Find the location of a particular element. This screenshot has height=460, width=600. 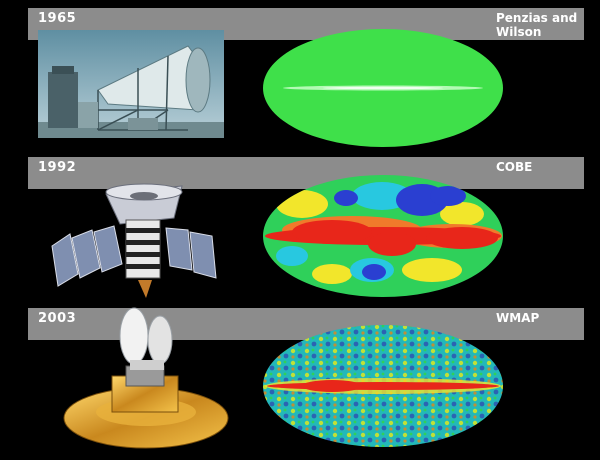

cobe-cmb-map-icon is located at coordinates (383, 236).